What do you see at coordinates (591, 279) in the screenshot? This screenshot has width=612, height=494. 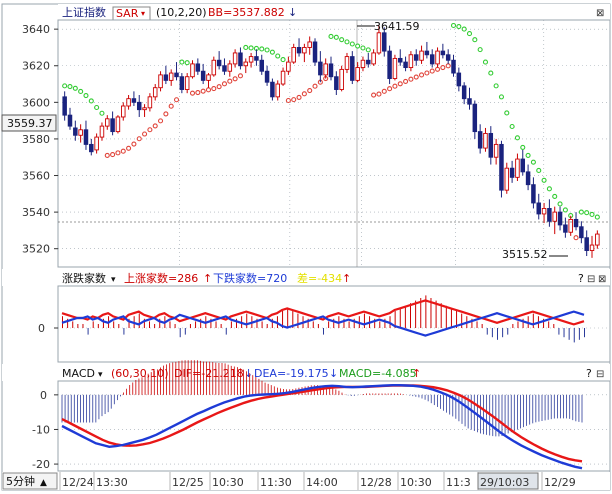 I see `breadth-minimize-icon: ⊟` at bounding box center [591, 279].